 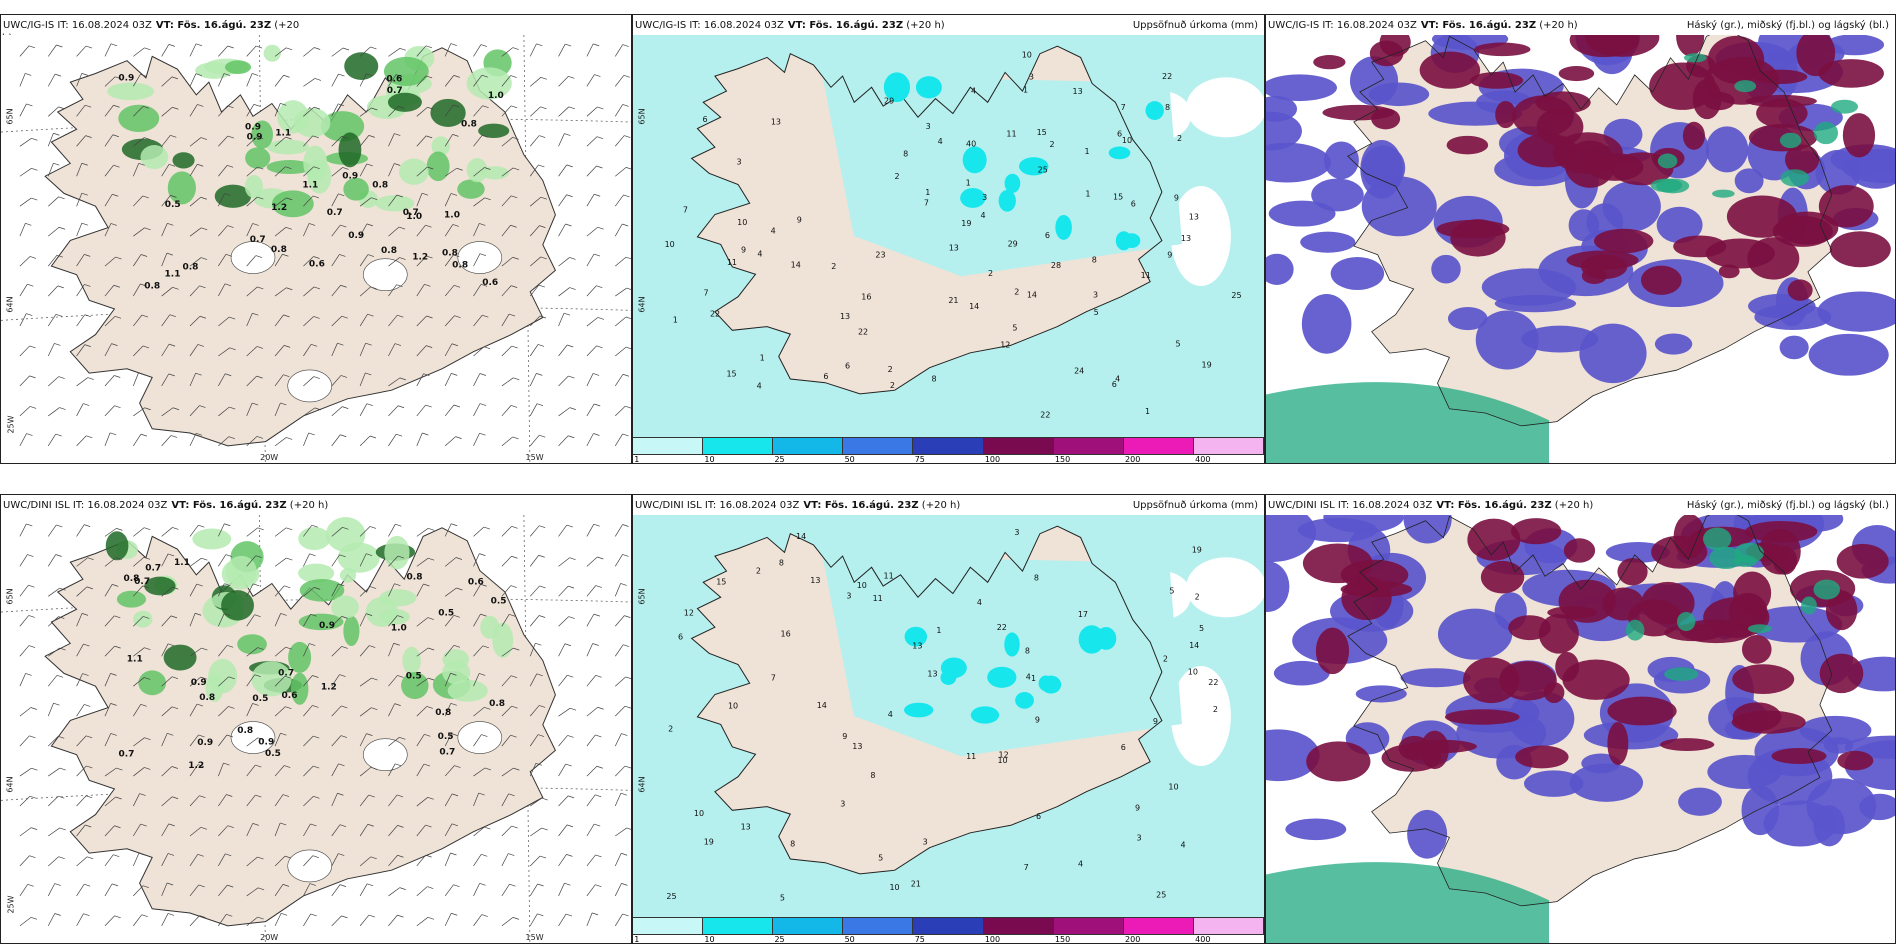 I want to click on precip-value-label: 2, so click(x=758, y=570).